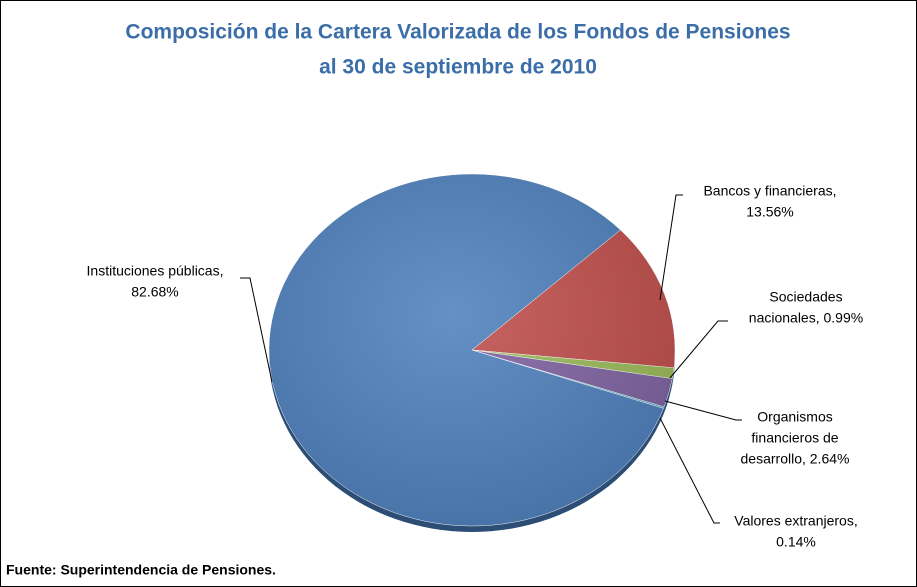  What do you see at coordinates (796, 542) in the screenshot?
I see `data-label: 0.14%` at bounding box center [796, 542].